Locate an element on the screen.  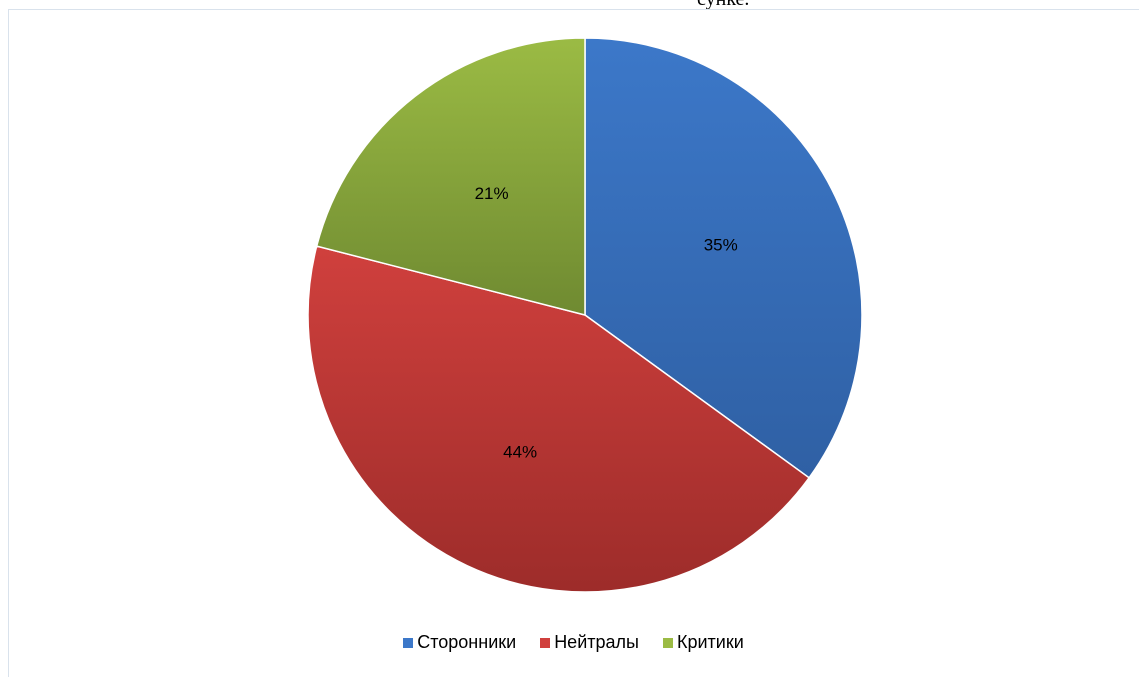
page-fragment-text: сунке. is located at coordinates (723, 5).